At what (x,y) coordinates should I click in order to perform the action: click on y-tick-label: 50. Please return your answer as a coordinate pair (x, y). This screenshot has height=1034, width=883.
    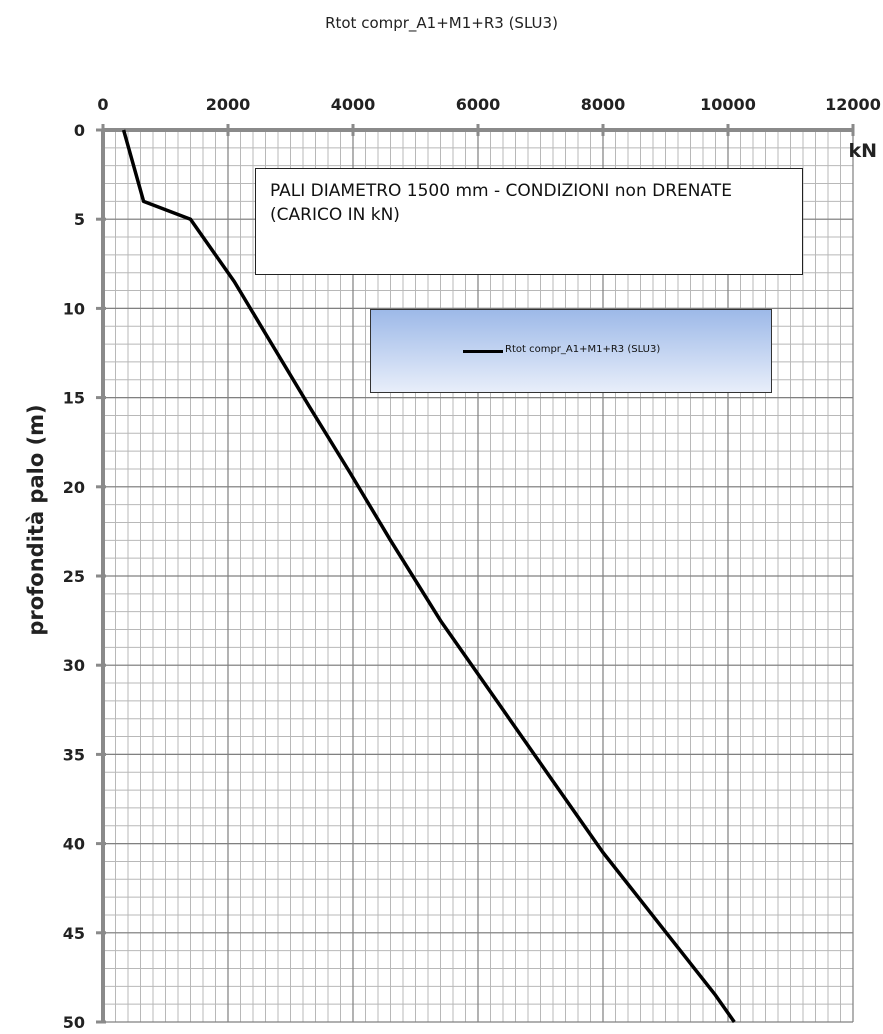
    Looking at the image, I should click on (74, 1022).